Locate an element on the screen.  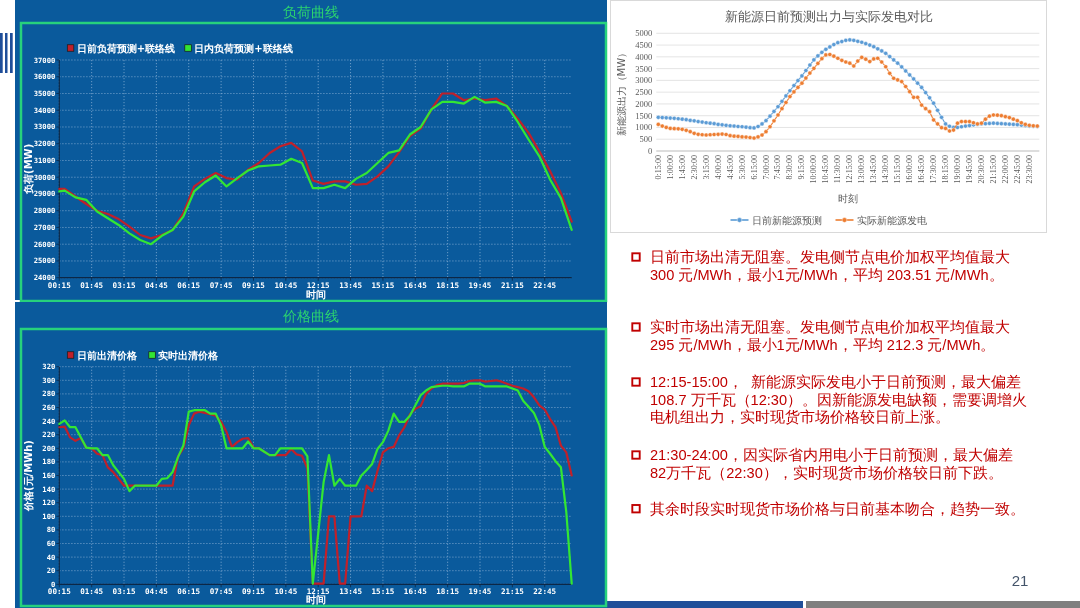
chart-title: 新能源日前预测出力与实际发电对比 is located at coordinates (828, 16).